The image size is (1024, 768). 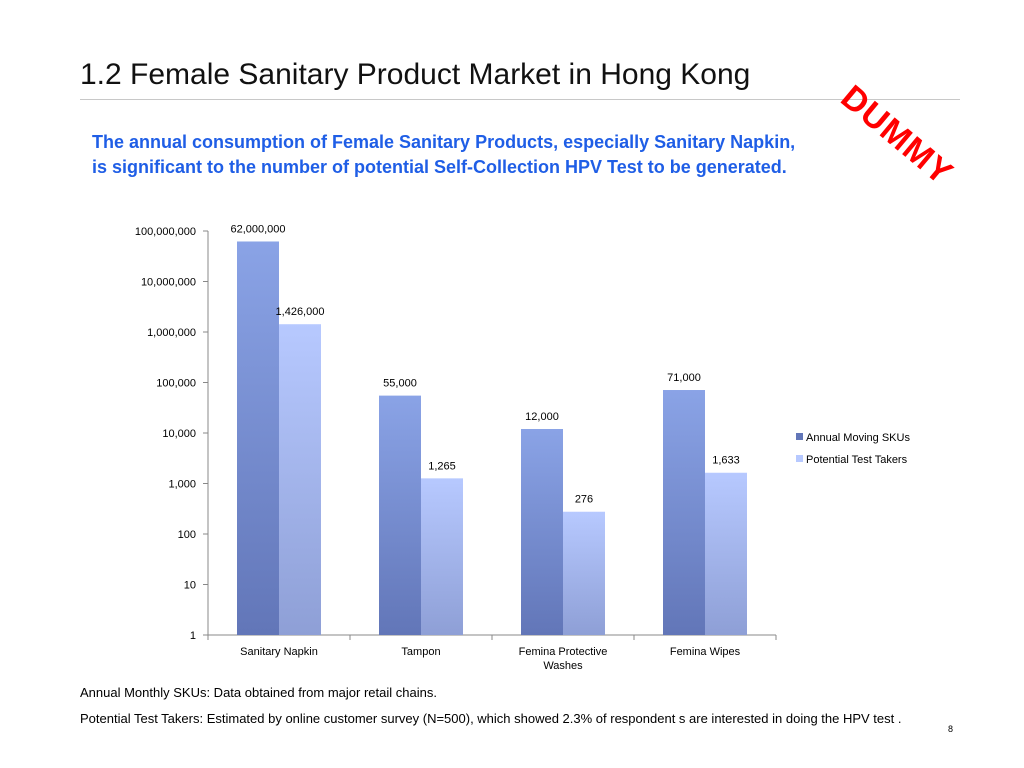 I want to click on y-tick-label: 100, so click(x=187, y=535).